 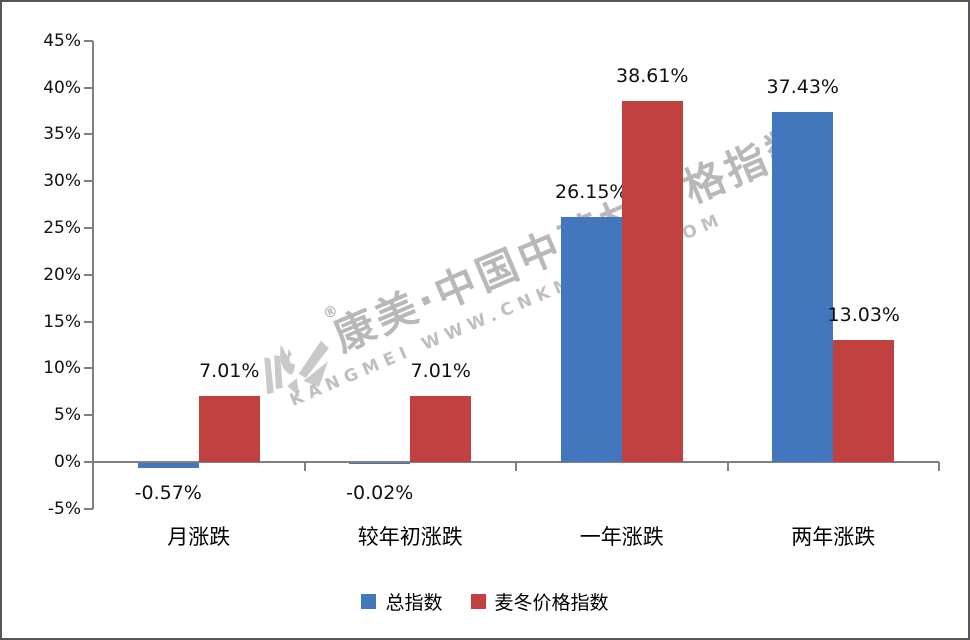 What do you see at coordinates (652, 281) in the screenshot?
I see `bar-麦冬价格指数-一年涨跌` at bounding box center [652, 281].